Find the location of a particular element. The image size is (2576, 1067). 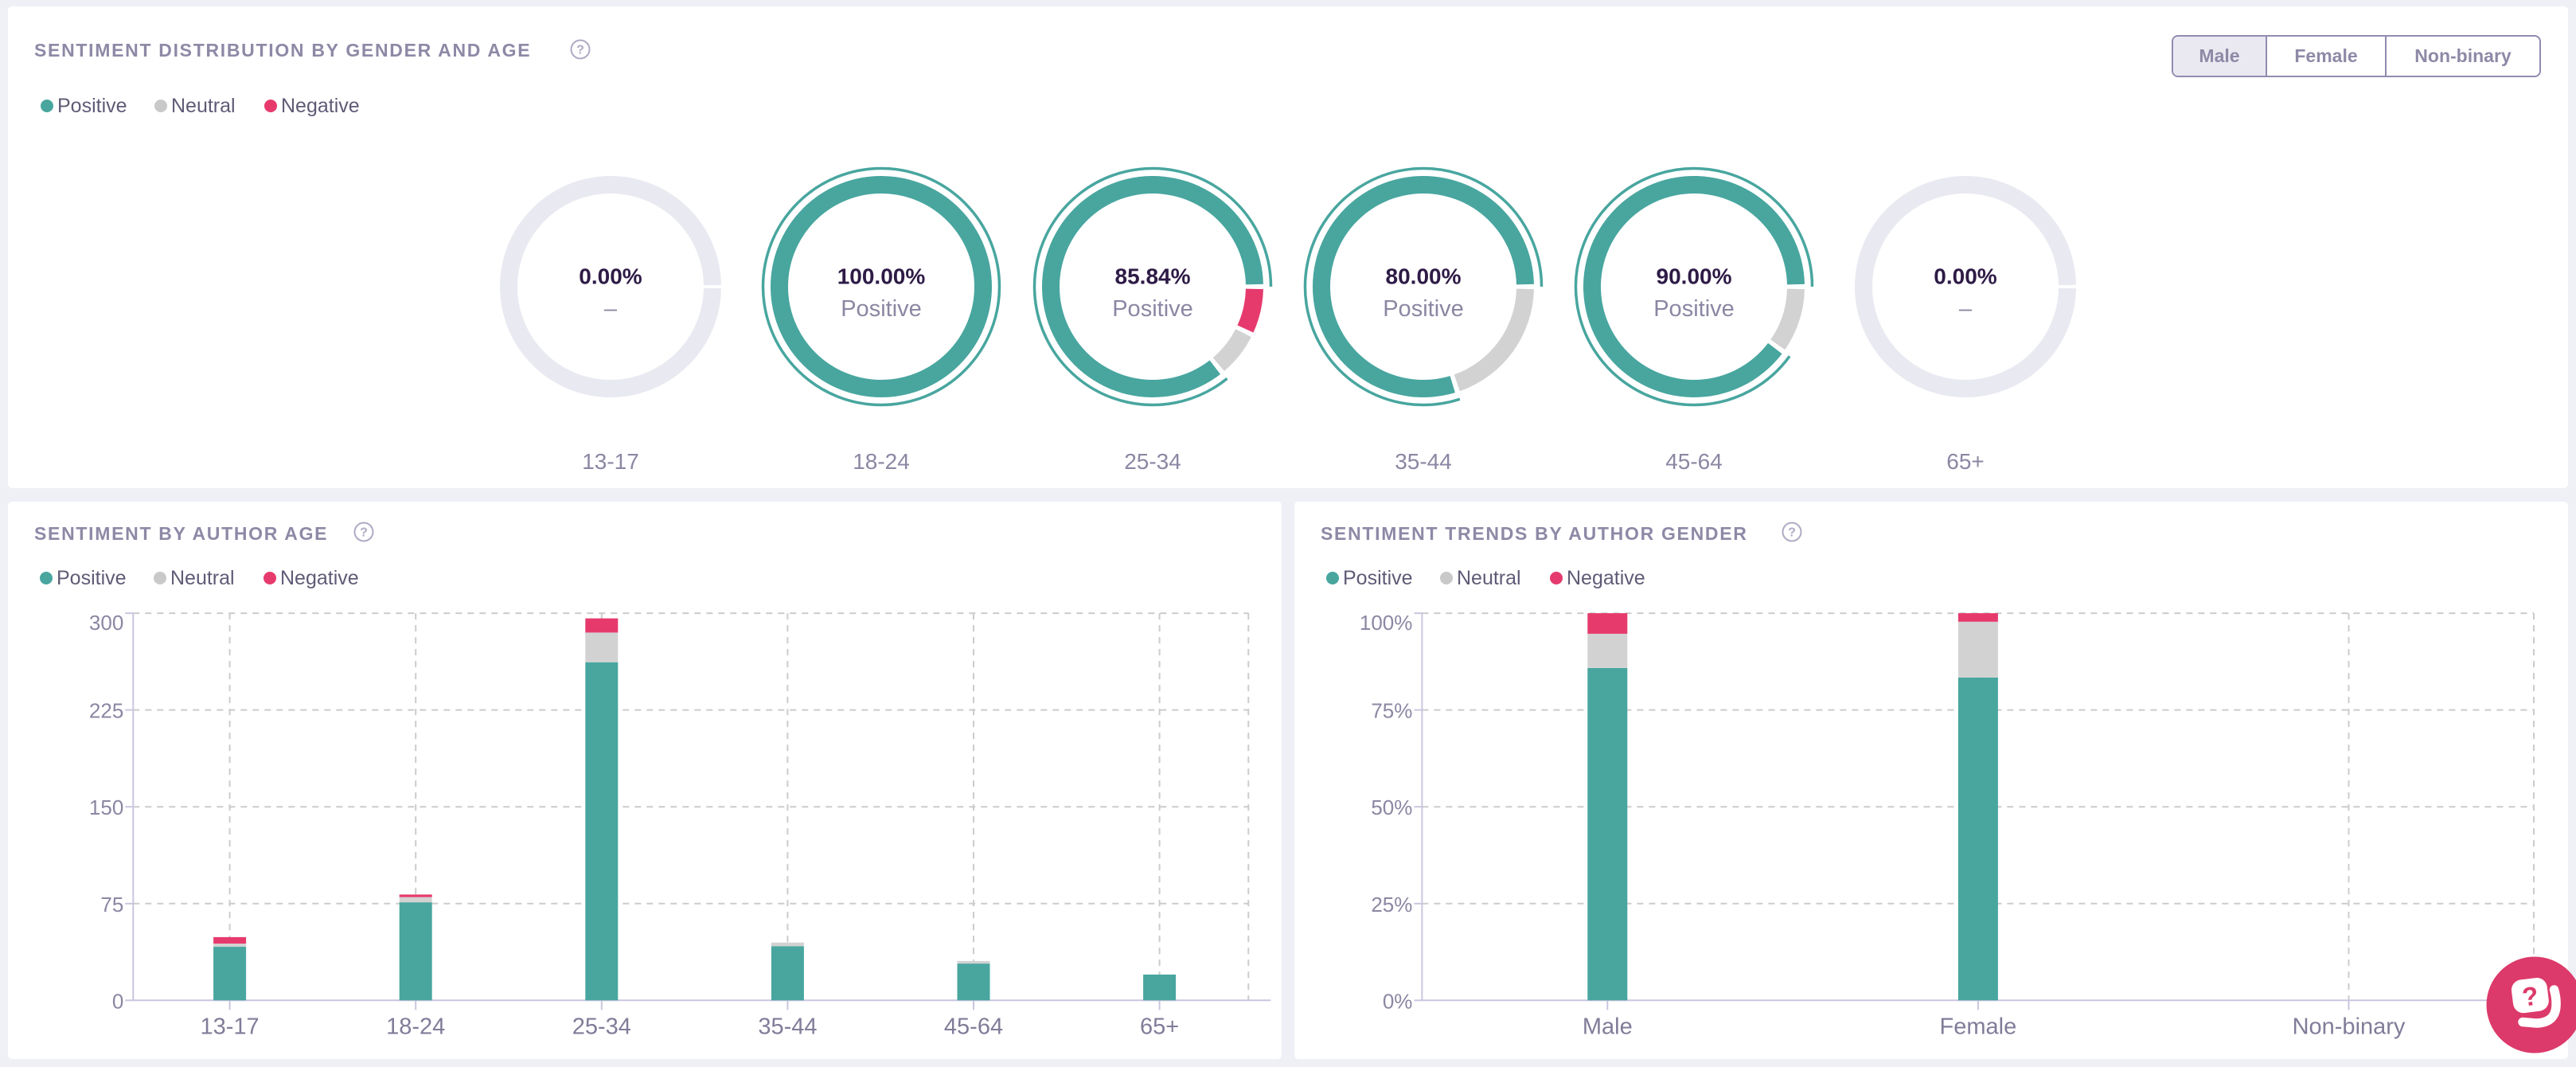

svg-text: 225 is located at coordinates (106, 711).